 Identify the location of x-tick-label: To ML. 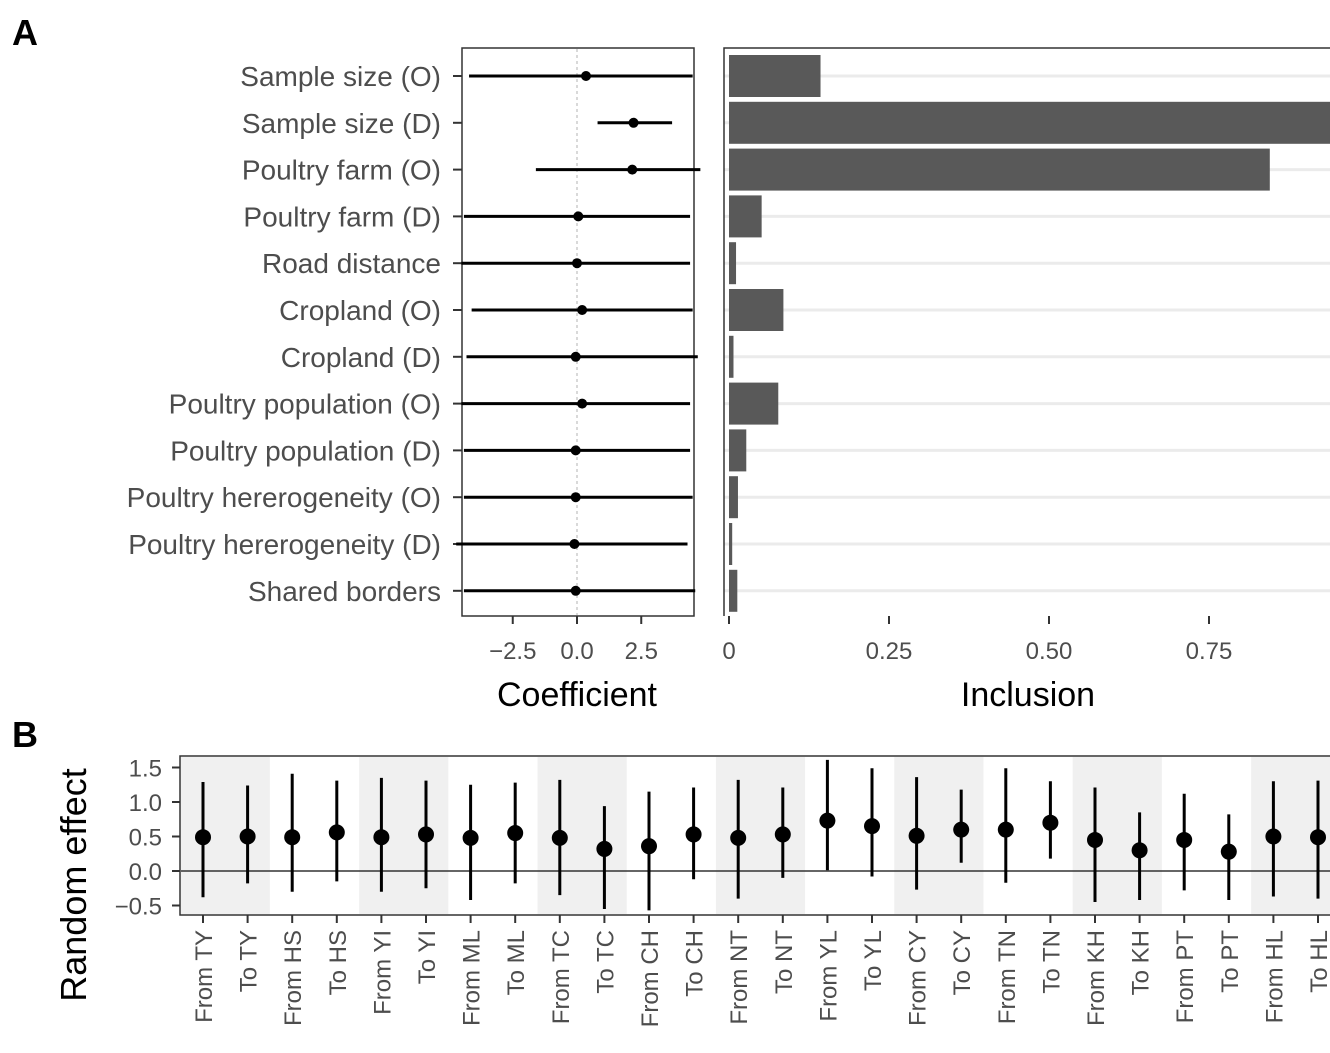
(516, 962).